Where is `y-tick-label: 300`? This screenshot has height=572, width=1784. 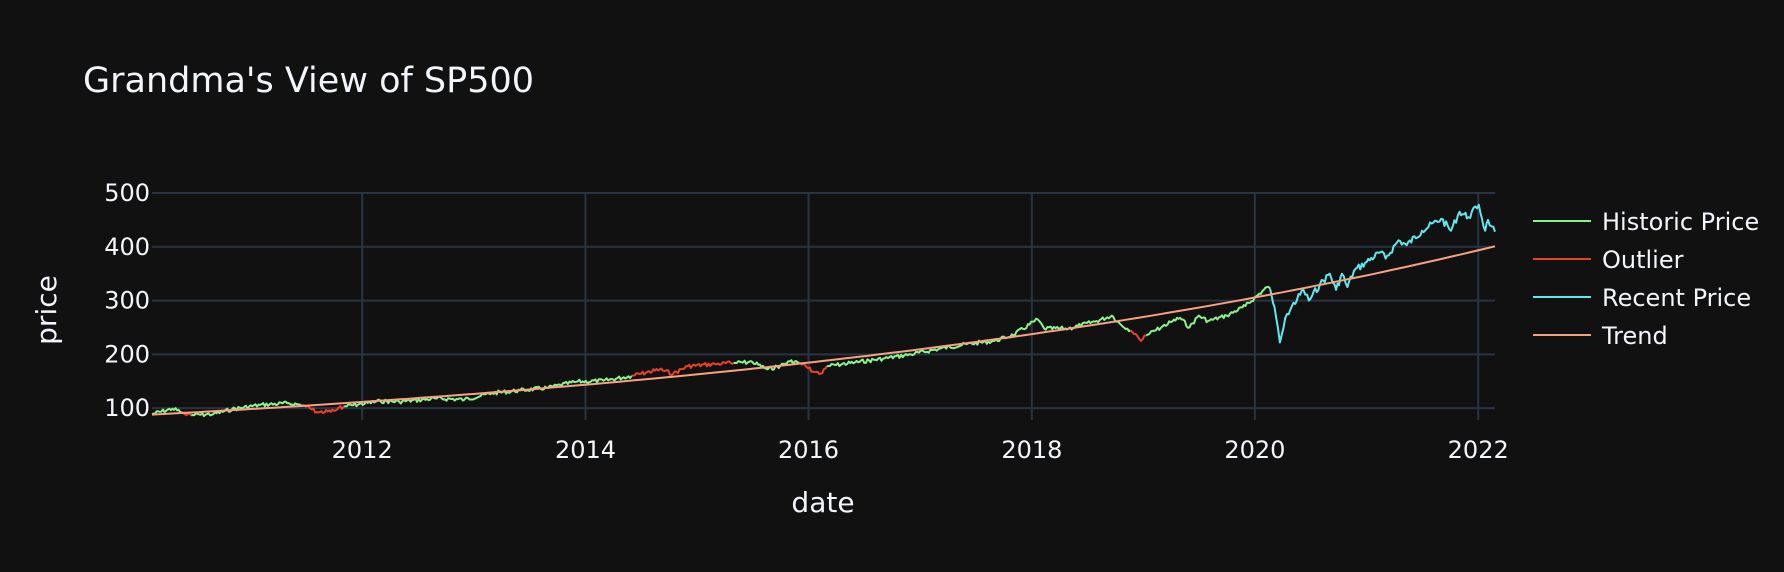 y-tick-label: 300 is located at coordinates (127, 301).